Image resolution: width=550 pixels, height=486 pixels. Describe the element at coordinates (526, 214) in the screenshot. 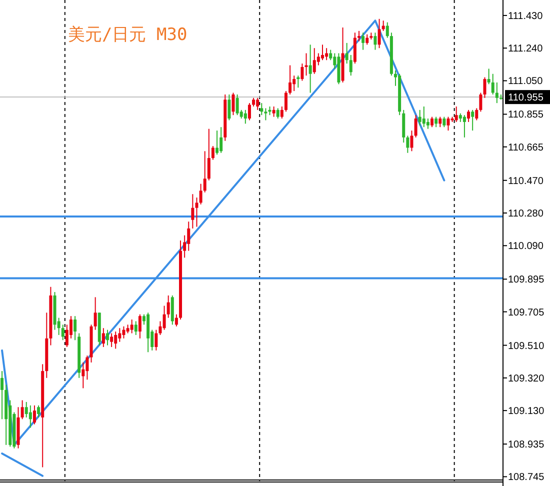

I see `y-tick-label: 110.280` at that location.